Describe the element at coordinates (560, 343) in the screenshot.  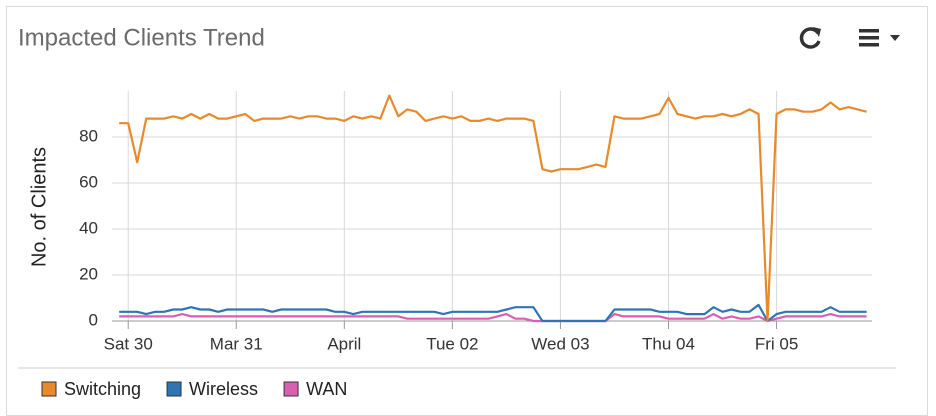
I see `x-tick-label: Wed 03` at that location.